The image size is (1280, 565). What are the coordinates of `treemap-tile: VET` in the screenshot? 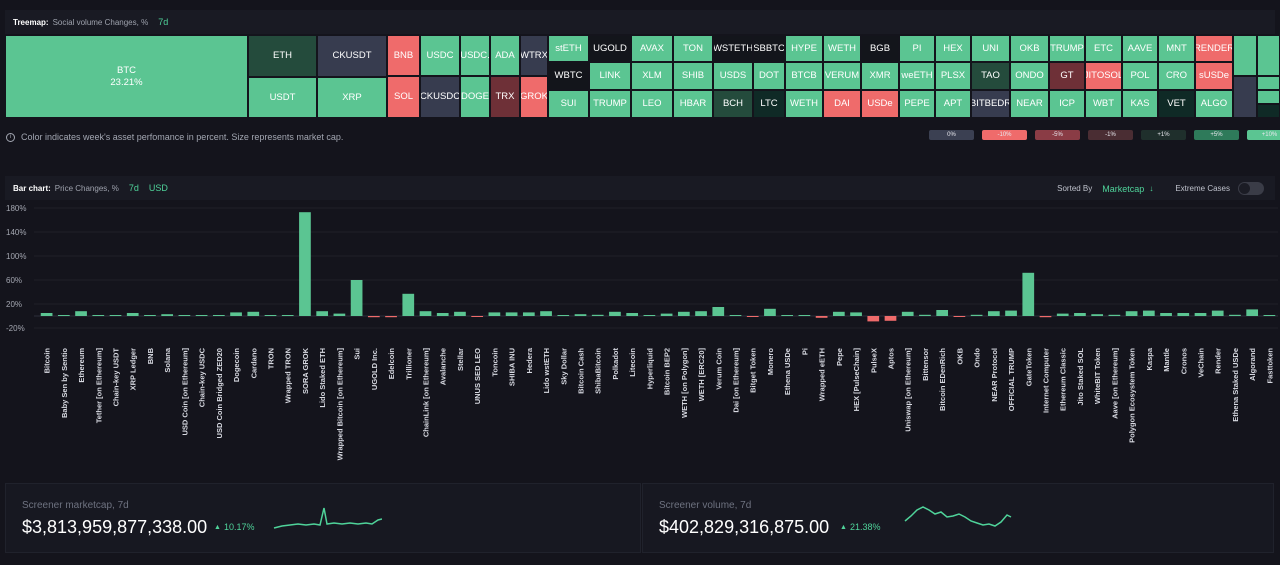 It's located at (1176, 104).